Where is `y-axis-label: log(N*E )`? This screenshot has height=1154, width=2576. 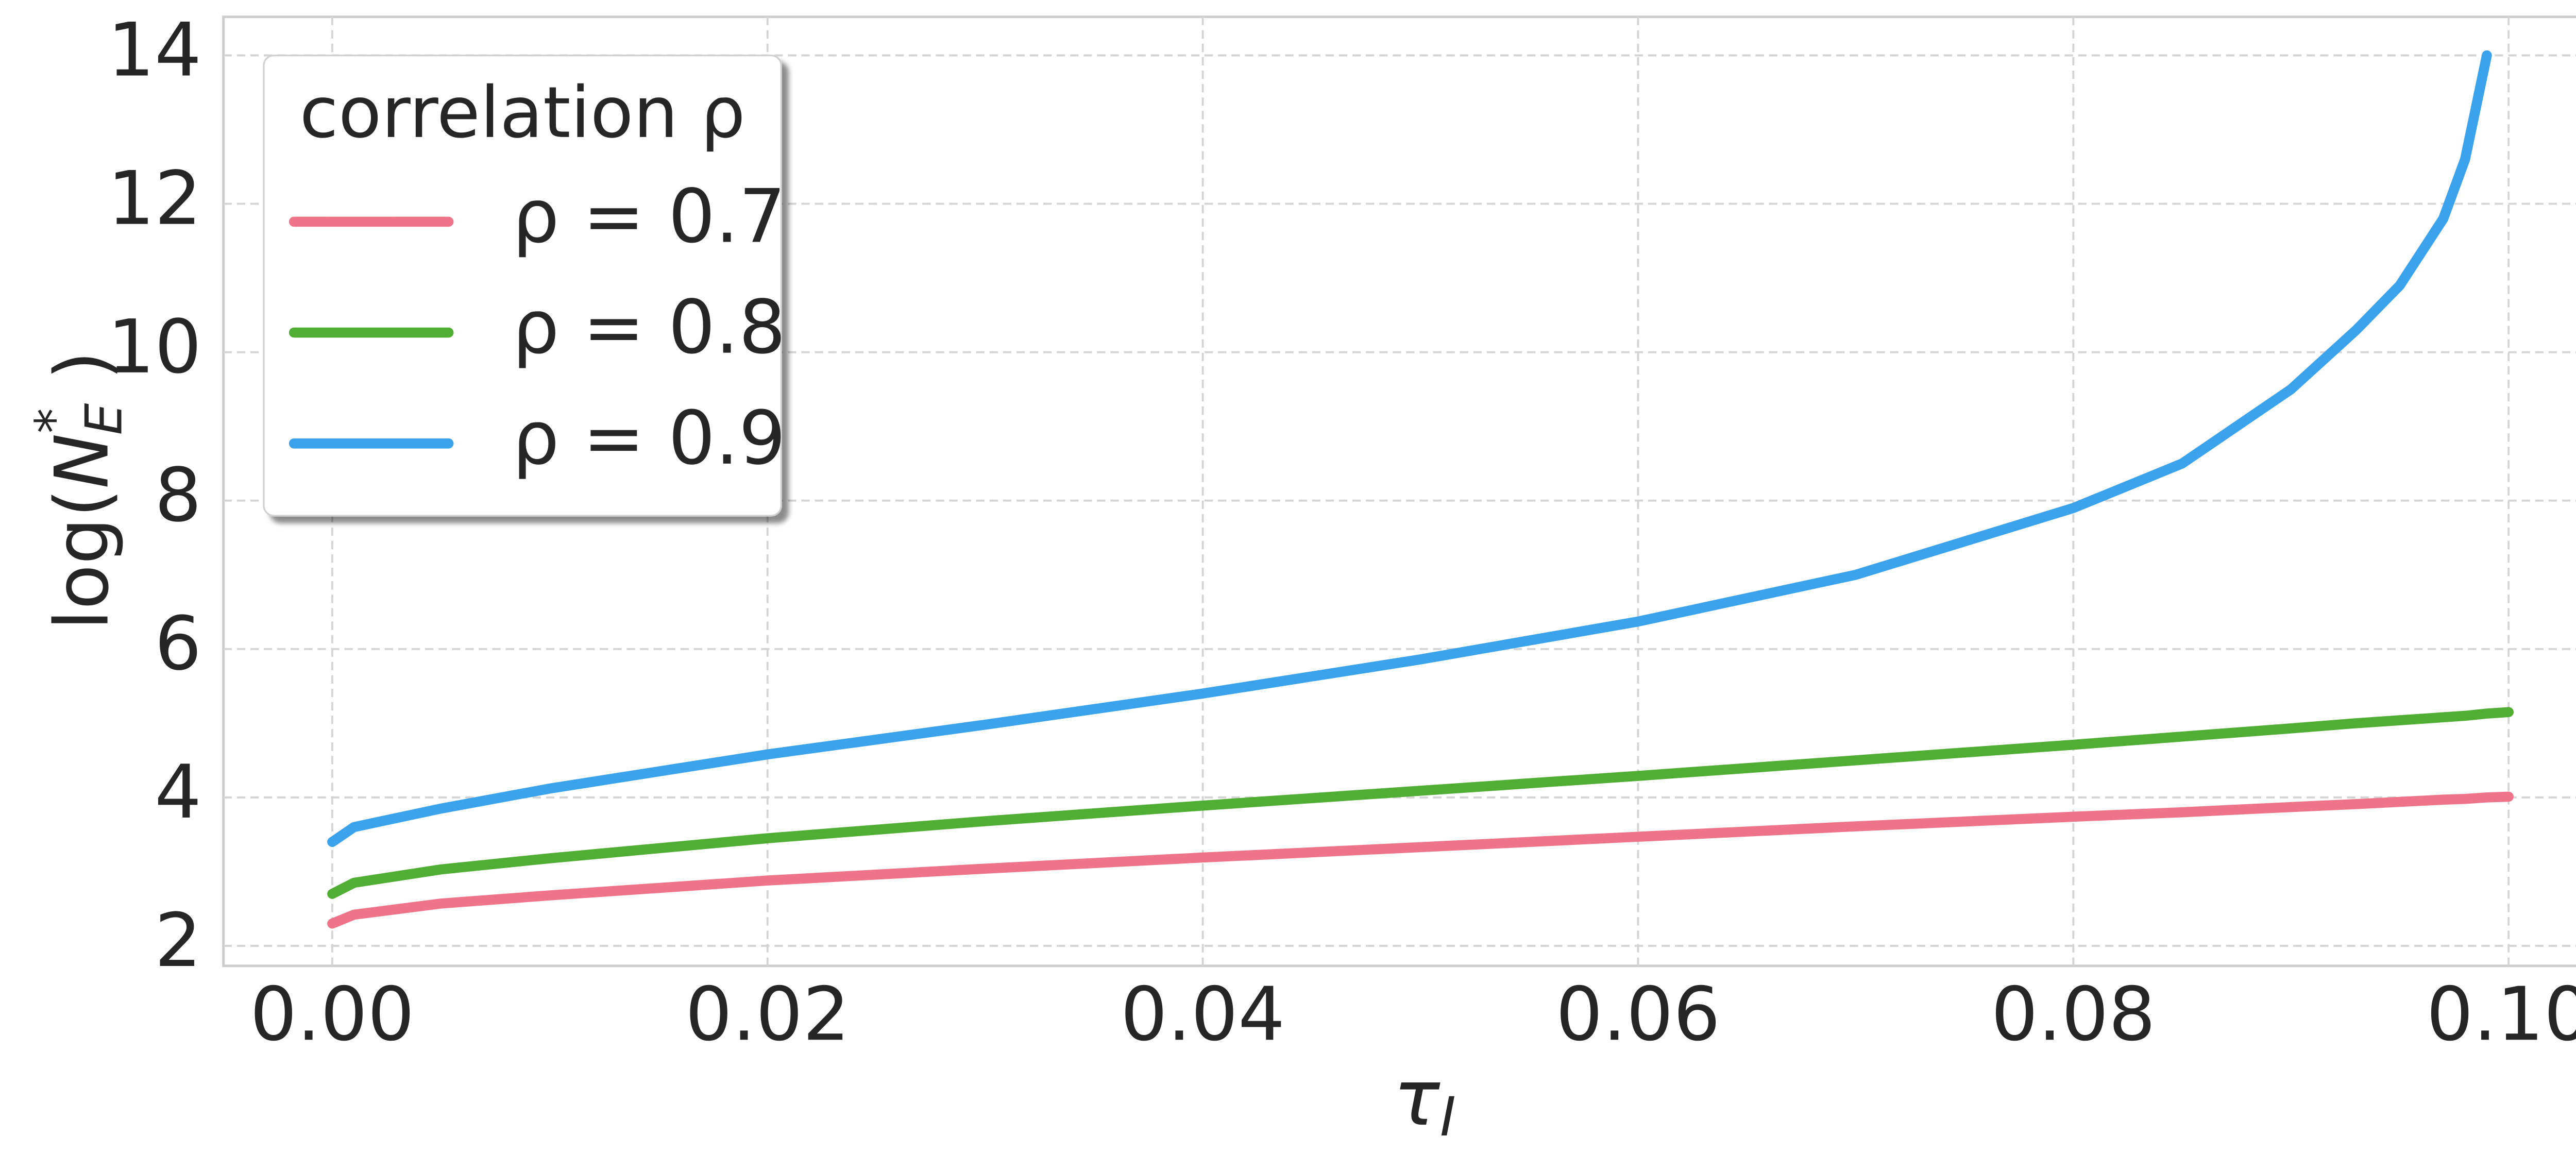
y-axis-label: log(N*E ) is located at coordinates (79, 490).